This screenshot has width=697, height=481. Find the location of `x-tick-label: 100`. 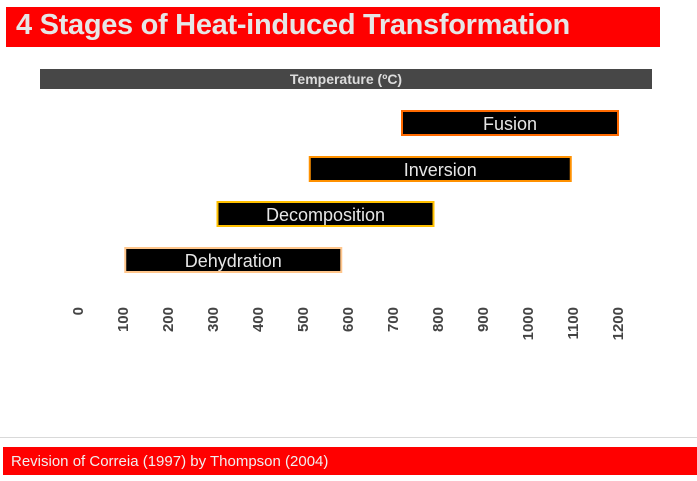

x-tick-label: 100 is located at coordinates (123, 319).